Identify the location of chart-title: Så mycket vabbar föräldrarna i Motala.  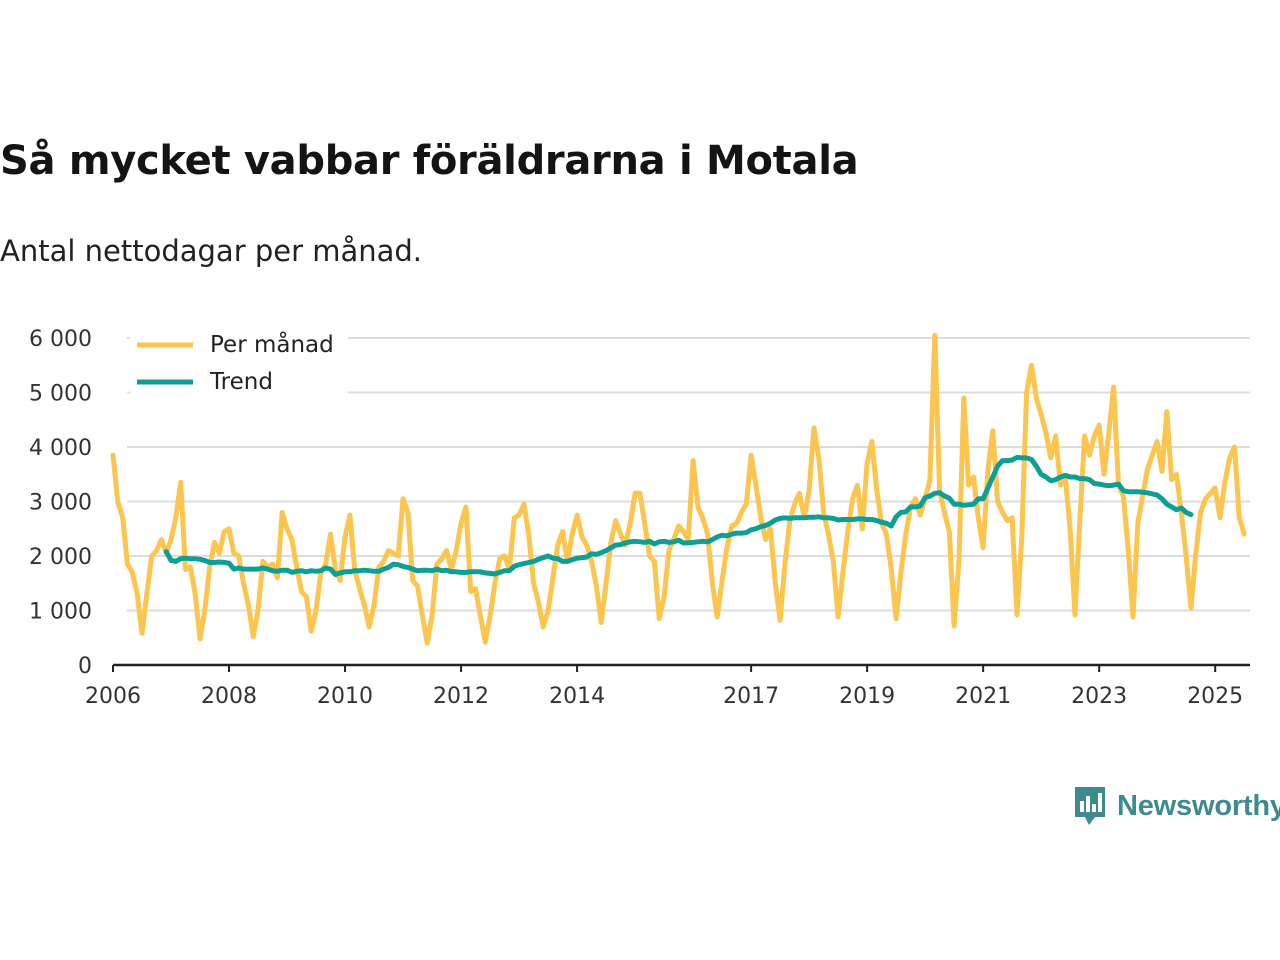
(429, 161).